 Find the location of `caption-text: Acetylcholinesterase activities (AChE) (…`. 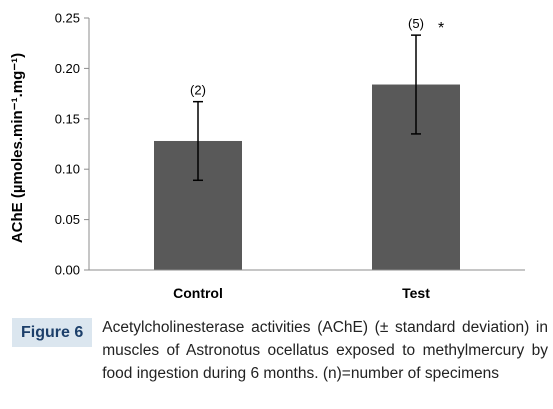

caption-text: Acetylcholinesterase activities (AChE) (… is located at coordinates (325, 350).